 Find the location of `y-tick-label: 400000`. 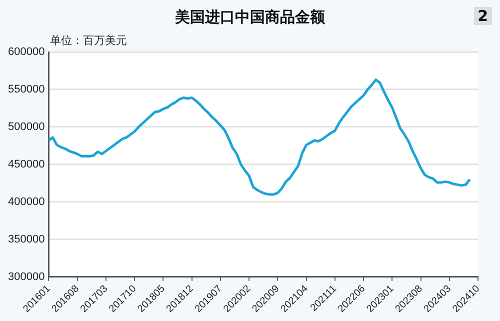

y-tick-label: 400000 is located at coordinates (26, 202).